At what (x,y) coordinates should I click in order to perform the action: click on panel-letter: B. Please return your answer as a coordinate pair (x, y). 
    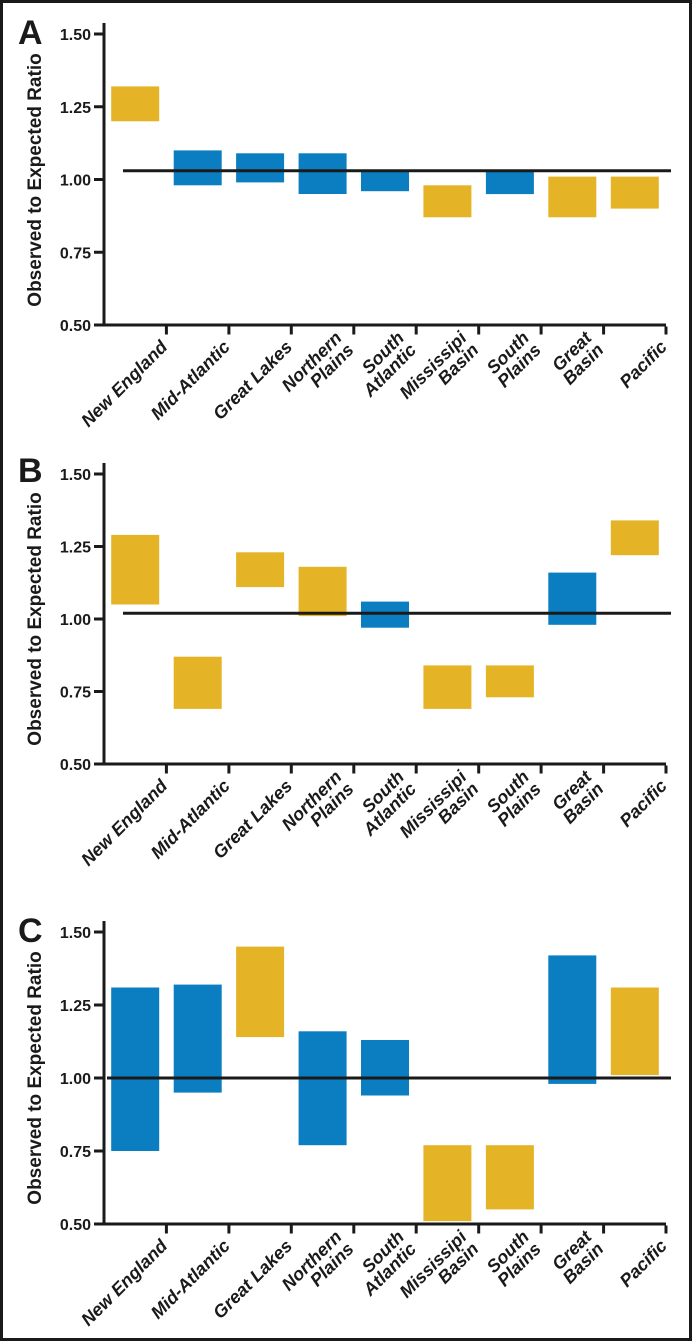
    Looking at the image, I should click on (30, 471).